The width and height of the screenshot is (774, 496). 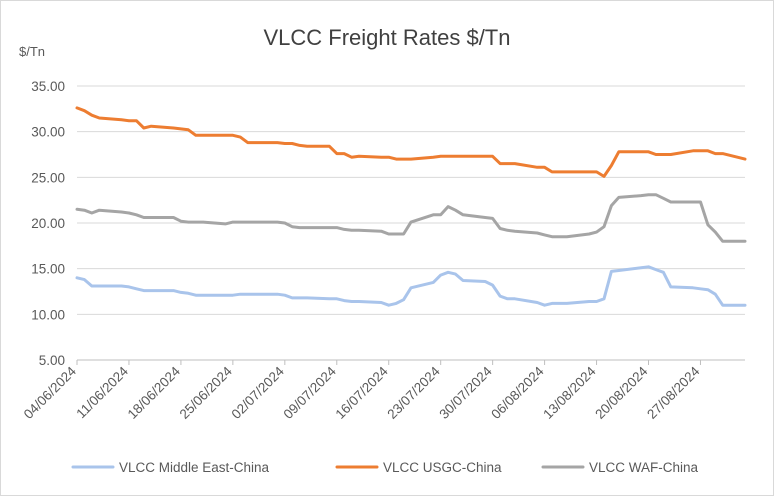 What do you see at coordinates (52, 360) in the screenshot?
I see `y-tick-label: 5.00` at bounding box center [52, 360].